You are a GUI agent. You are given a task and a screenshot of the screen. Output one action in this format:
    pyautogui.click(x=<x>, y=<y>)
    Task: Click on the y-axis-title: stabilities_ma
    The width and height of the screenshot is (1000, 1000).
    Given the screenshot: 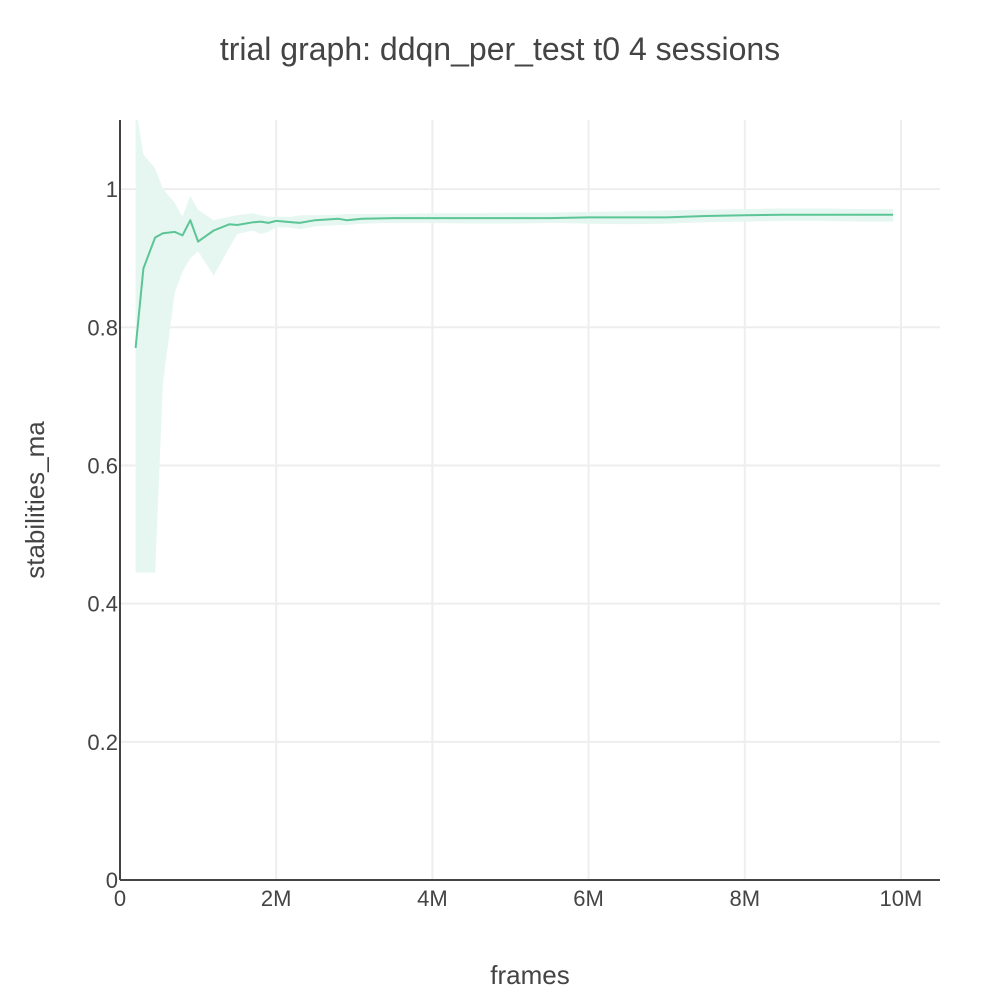 What is the action you would take?
    pyautogui.click(x=35, y=500)
    